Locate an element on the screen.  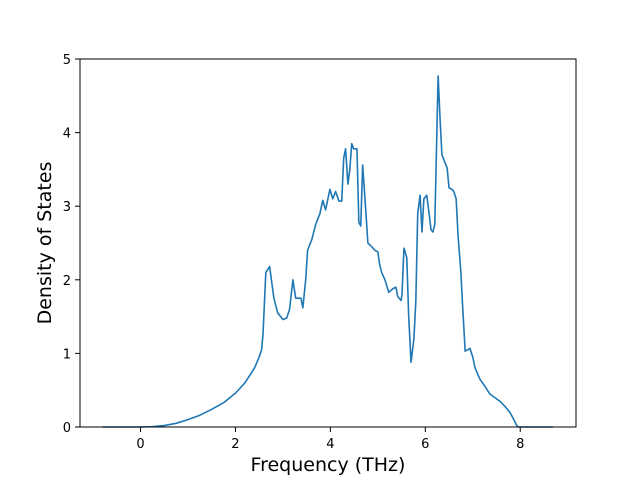
x-tick-label: 8 is located at coordinates (520, 444).